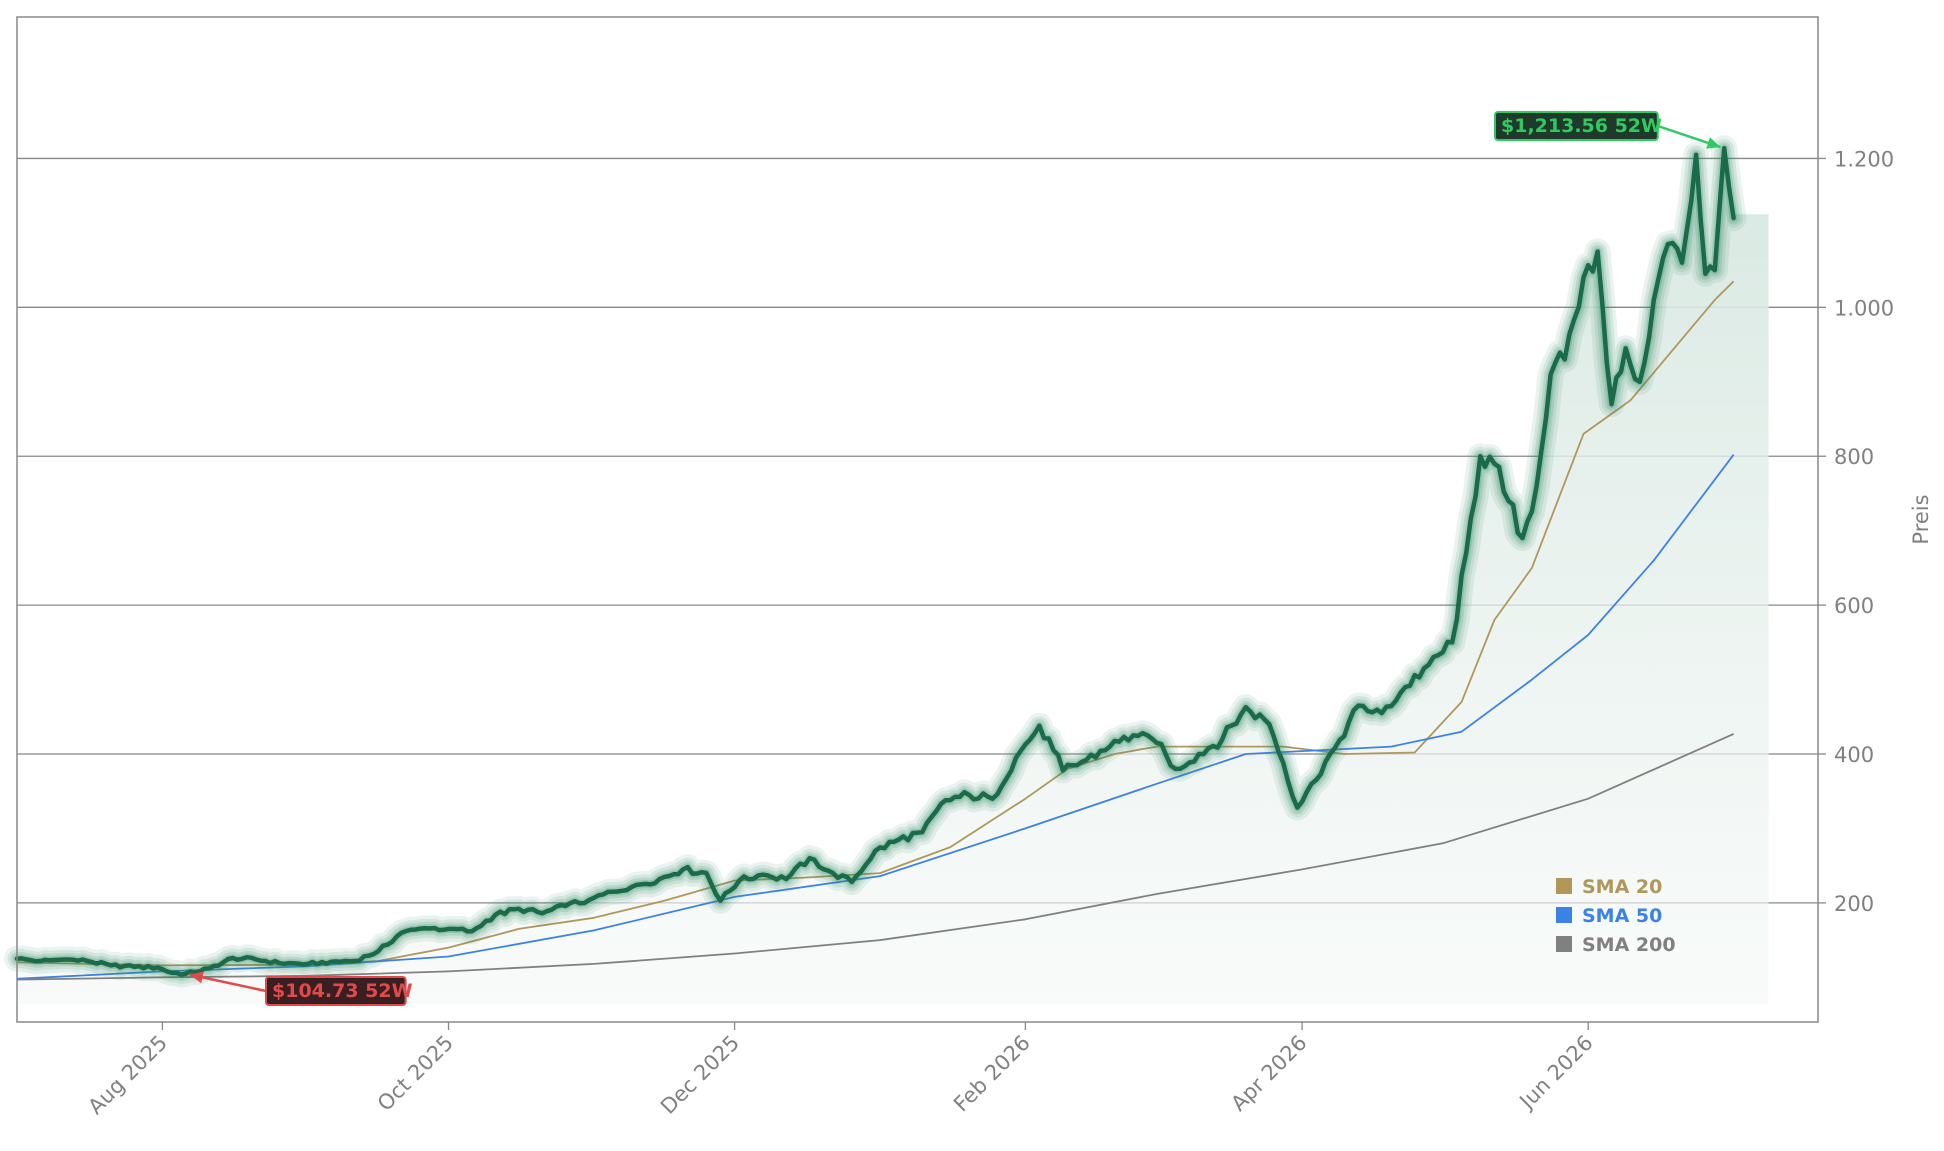  What do you see at coordinates (1854, 457) in the screenshot?
I see `y-tick-label: 800` at bounding box center [1854, 457].